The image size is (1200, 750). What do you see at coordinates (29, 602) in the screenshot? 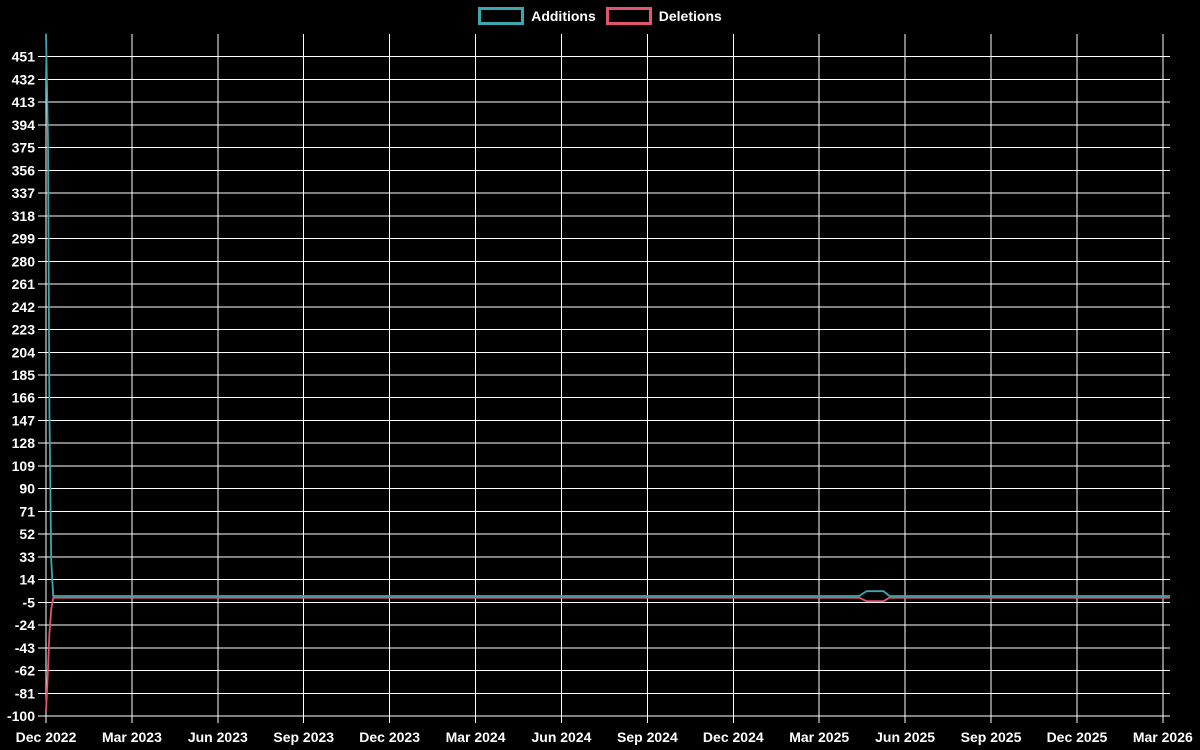
I see `y-tick-label: -5` at bounding box center [29, 602].